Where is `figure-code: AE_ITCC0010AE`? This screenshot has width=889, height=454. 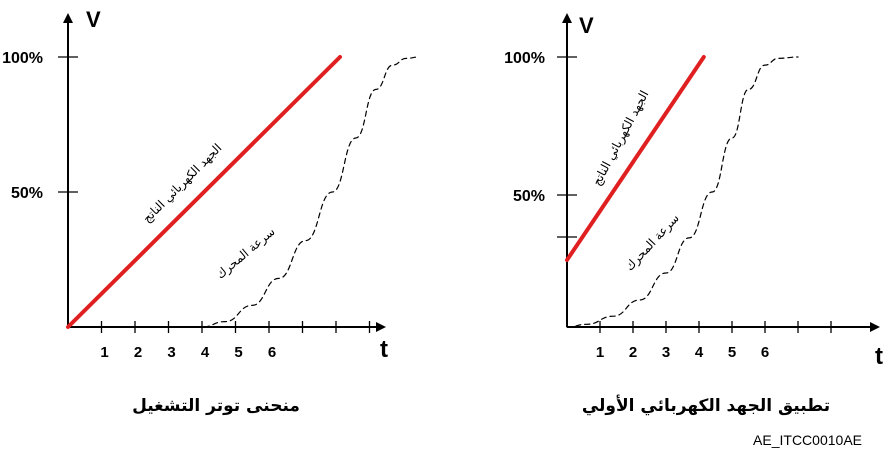 figure-code: AE_ITCC0010AE is located at coordinates (807, 440).